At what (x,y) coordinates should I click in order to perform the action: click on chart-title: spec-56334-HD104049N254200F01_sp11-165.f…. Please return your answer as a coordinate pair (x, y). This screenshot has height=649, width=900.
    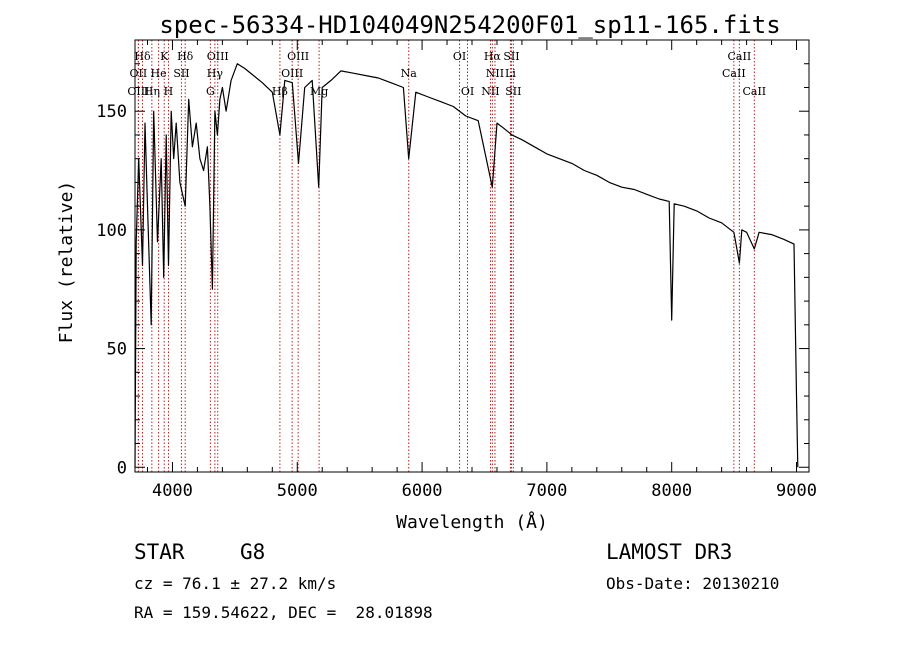
    Looking at the image, I should click on (469, 25).